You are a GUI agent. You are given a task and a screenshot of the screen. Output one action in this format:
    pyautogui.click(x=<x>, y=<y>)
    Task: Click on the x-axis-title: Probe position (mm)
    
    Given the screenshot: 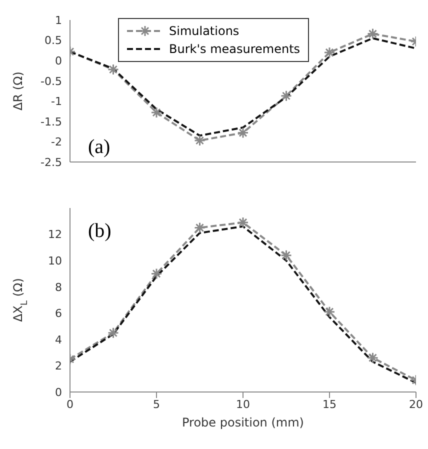 What is the action you would take?
    pyautogui.click(x=243, y=423)
    